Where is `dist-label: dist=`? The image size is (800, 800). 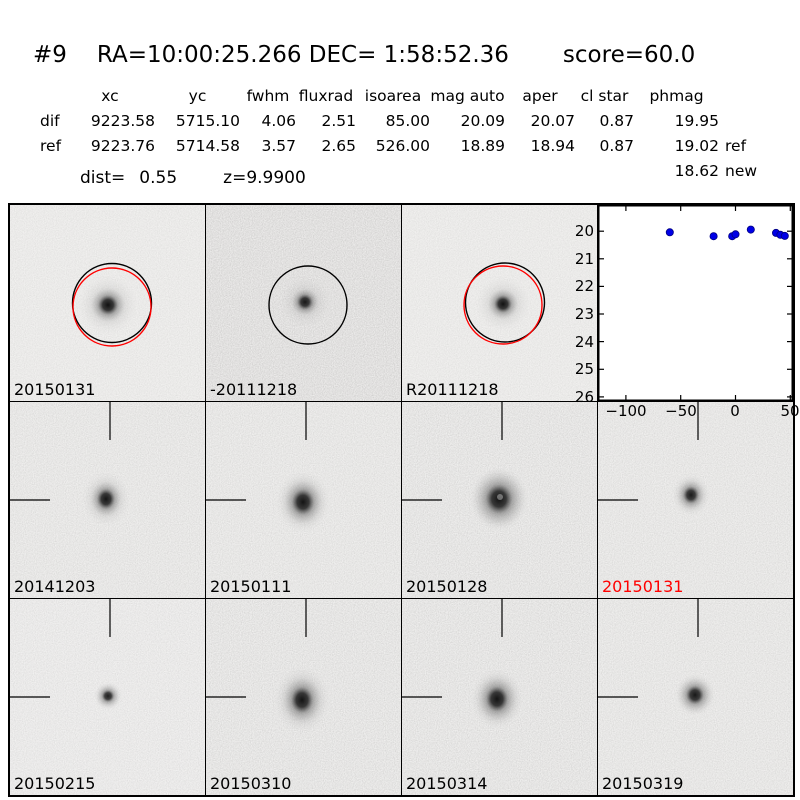 dist-label: dist= is located at coordinates (103, 178).